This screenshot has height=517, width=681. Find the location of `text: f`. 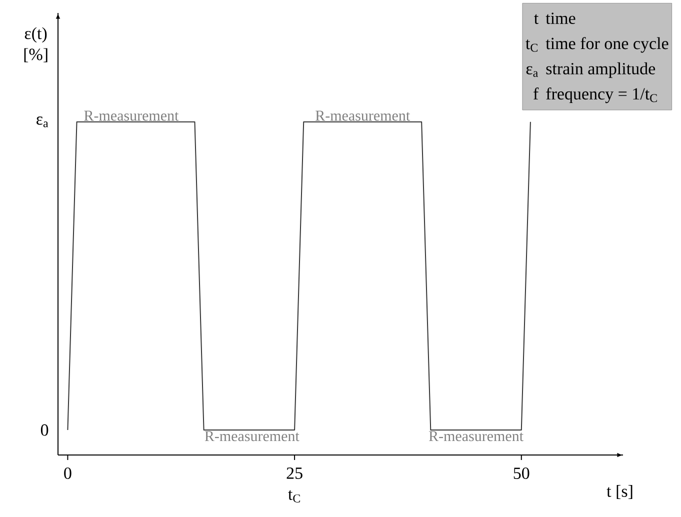

text: f is located at coordinates (536, 93).